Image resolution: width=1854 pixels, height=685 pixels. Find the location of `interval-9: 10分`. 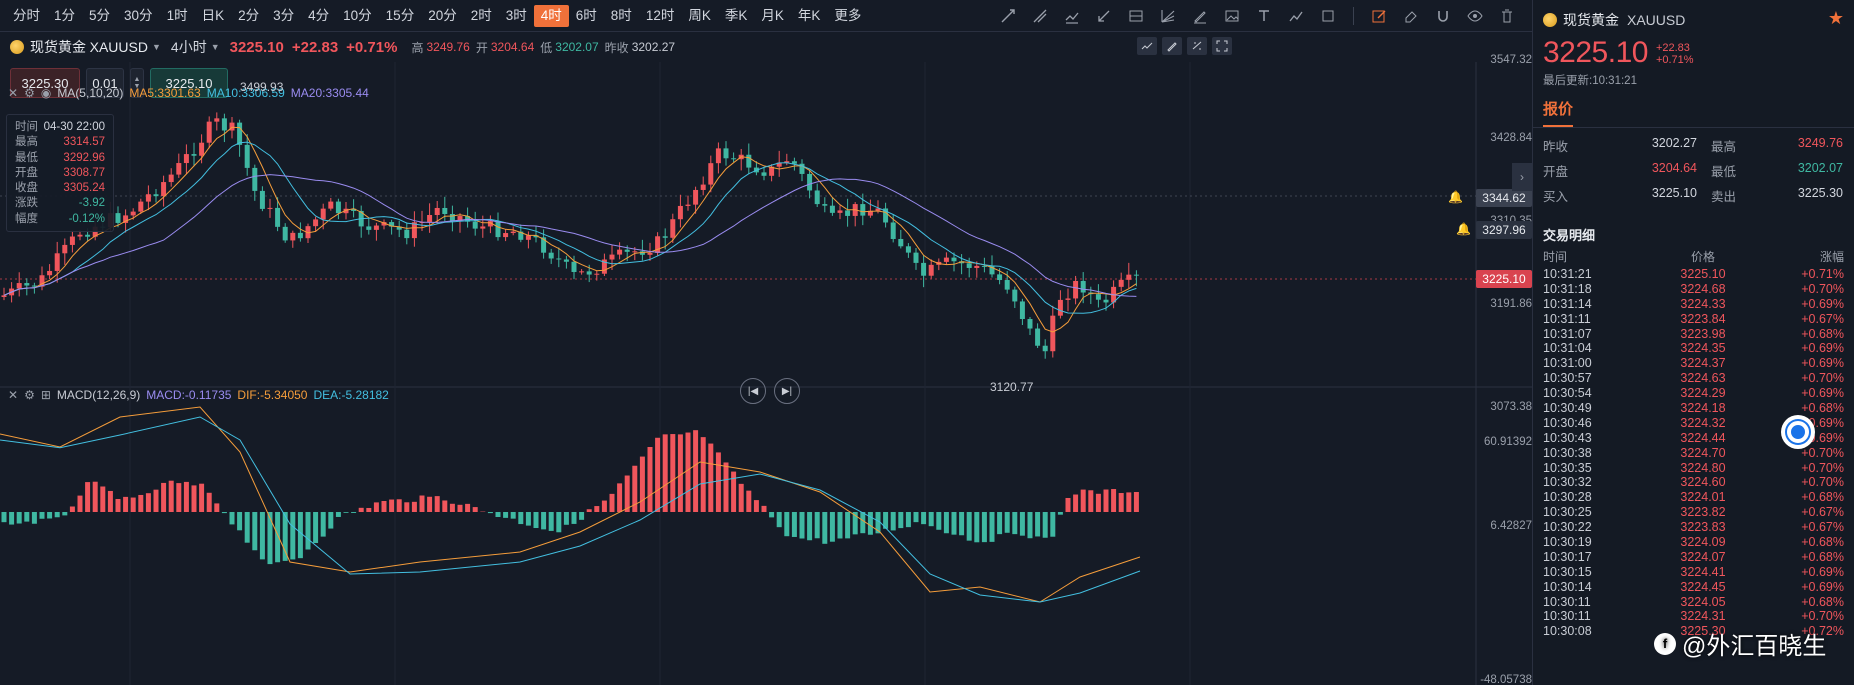

interval-9: 10分 is located at coordinates (357, 15).